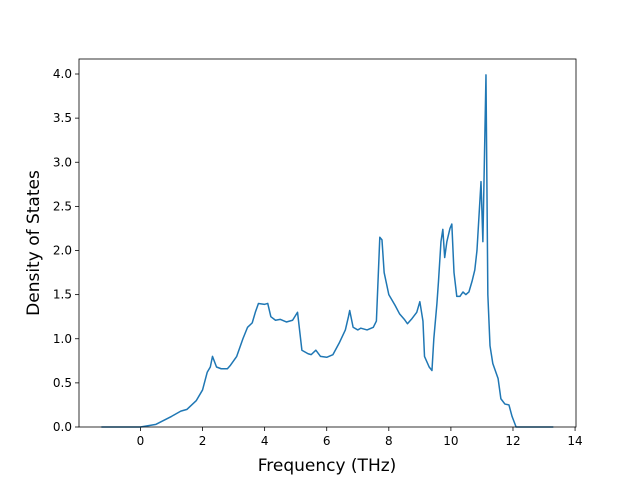 The image size is (640, 480). Describe the element at coordinates (34, 243) in the screenshot. I see `y-axis-label: Density of States` at that location.